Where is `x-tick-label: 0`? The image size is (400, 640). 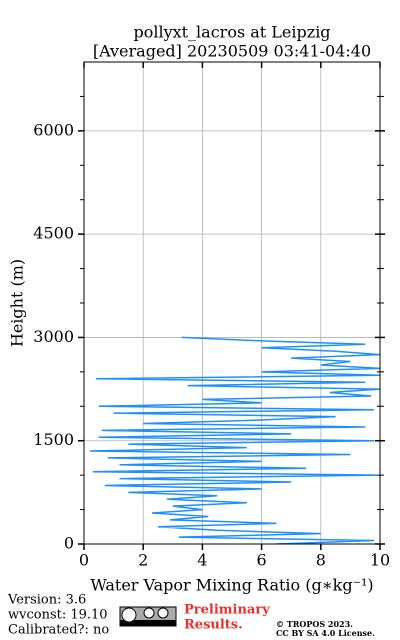 x-tick-label: 0 is located at coordinates (84, 560).